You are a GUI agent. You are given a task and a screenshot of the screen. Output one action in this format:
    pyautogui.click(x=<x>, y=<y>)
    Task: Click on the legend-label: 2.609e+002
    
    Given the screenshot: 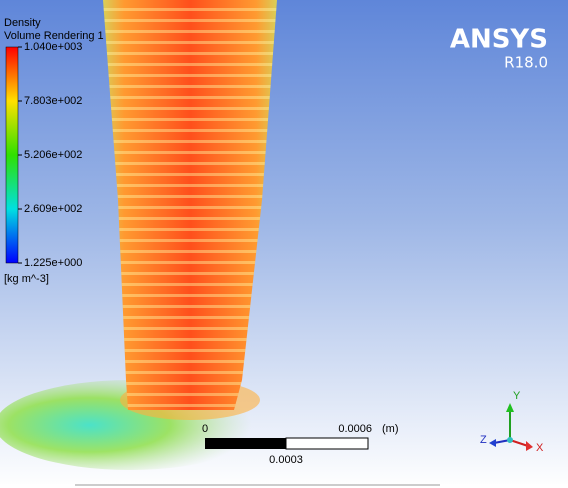 What is the action you would take?
    pyautogui.click(x=53, y=209)
    